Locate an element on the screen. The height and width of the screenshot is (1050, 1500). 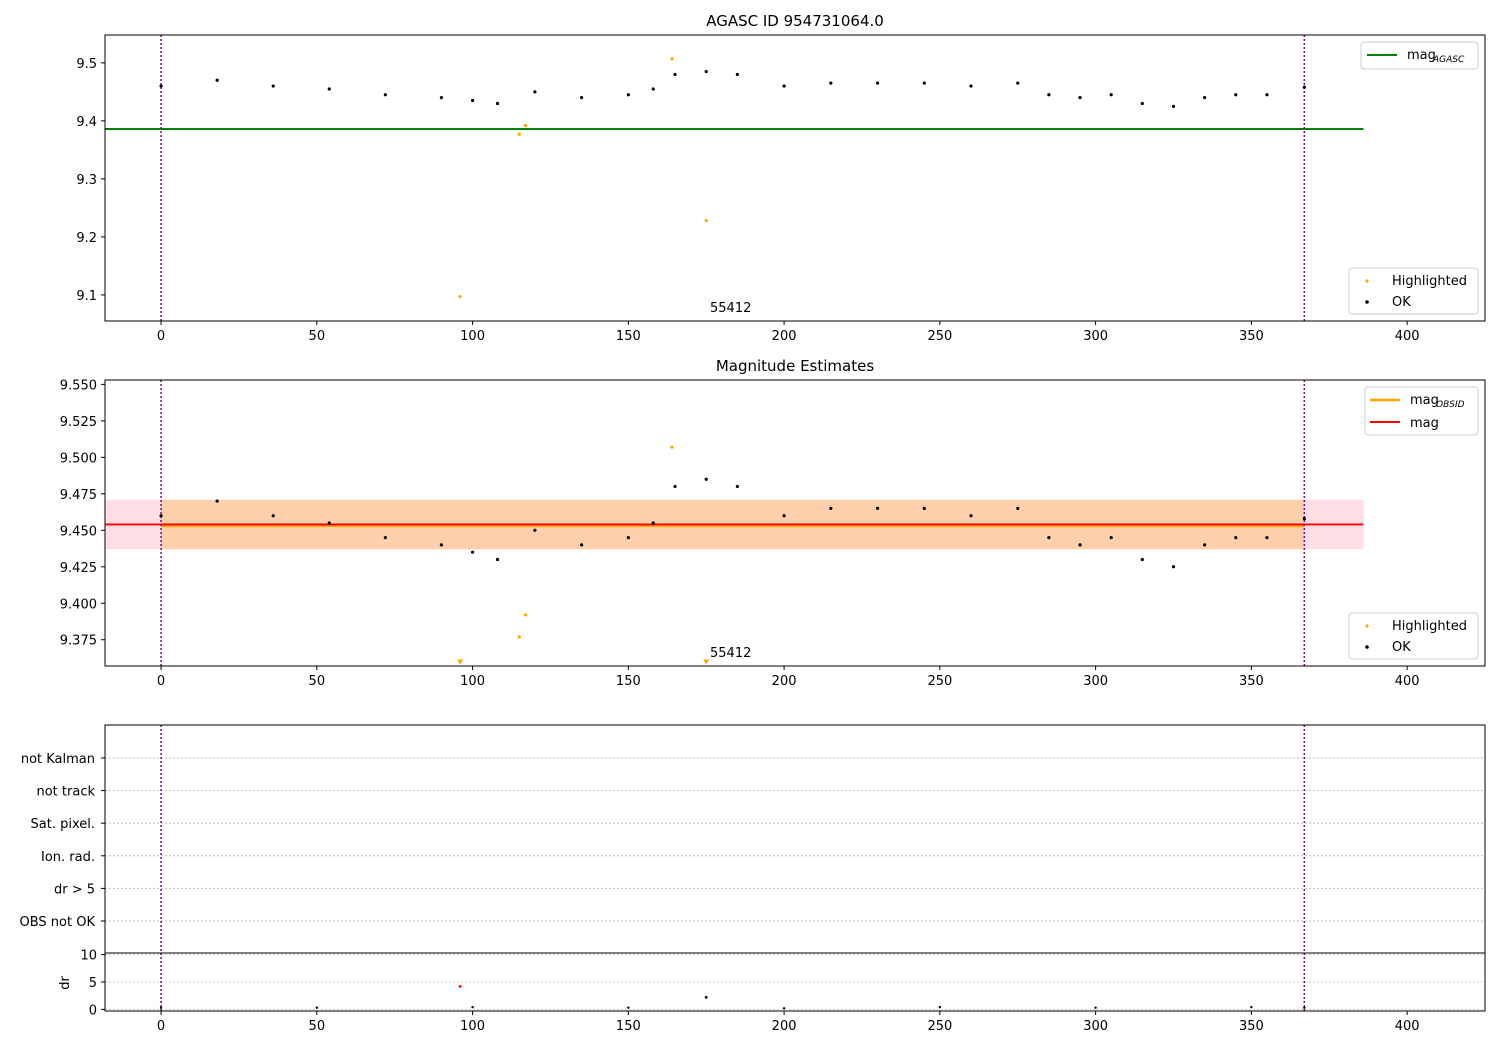
y-tick-label: 9.2 is located at coordinates (86, 238).